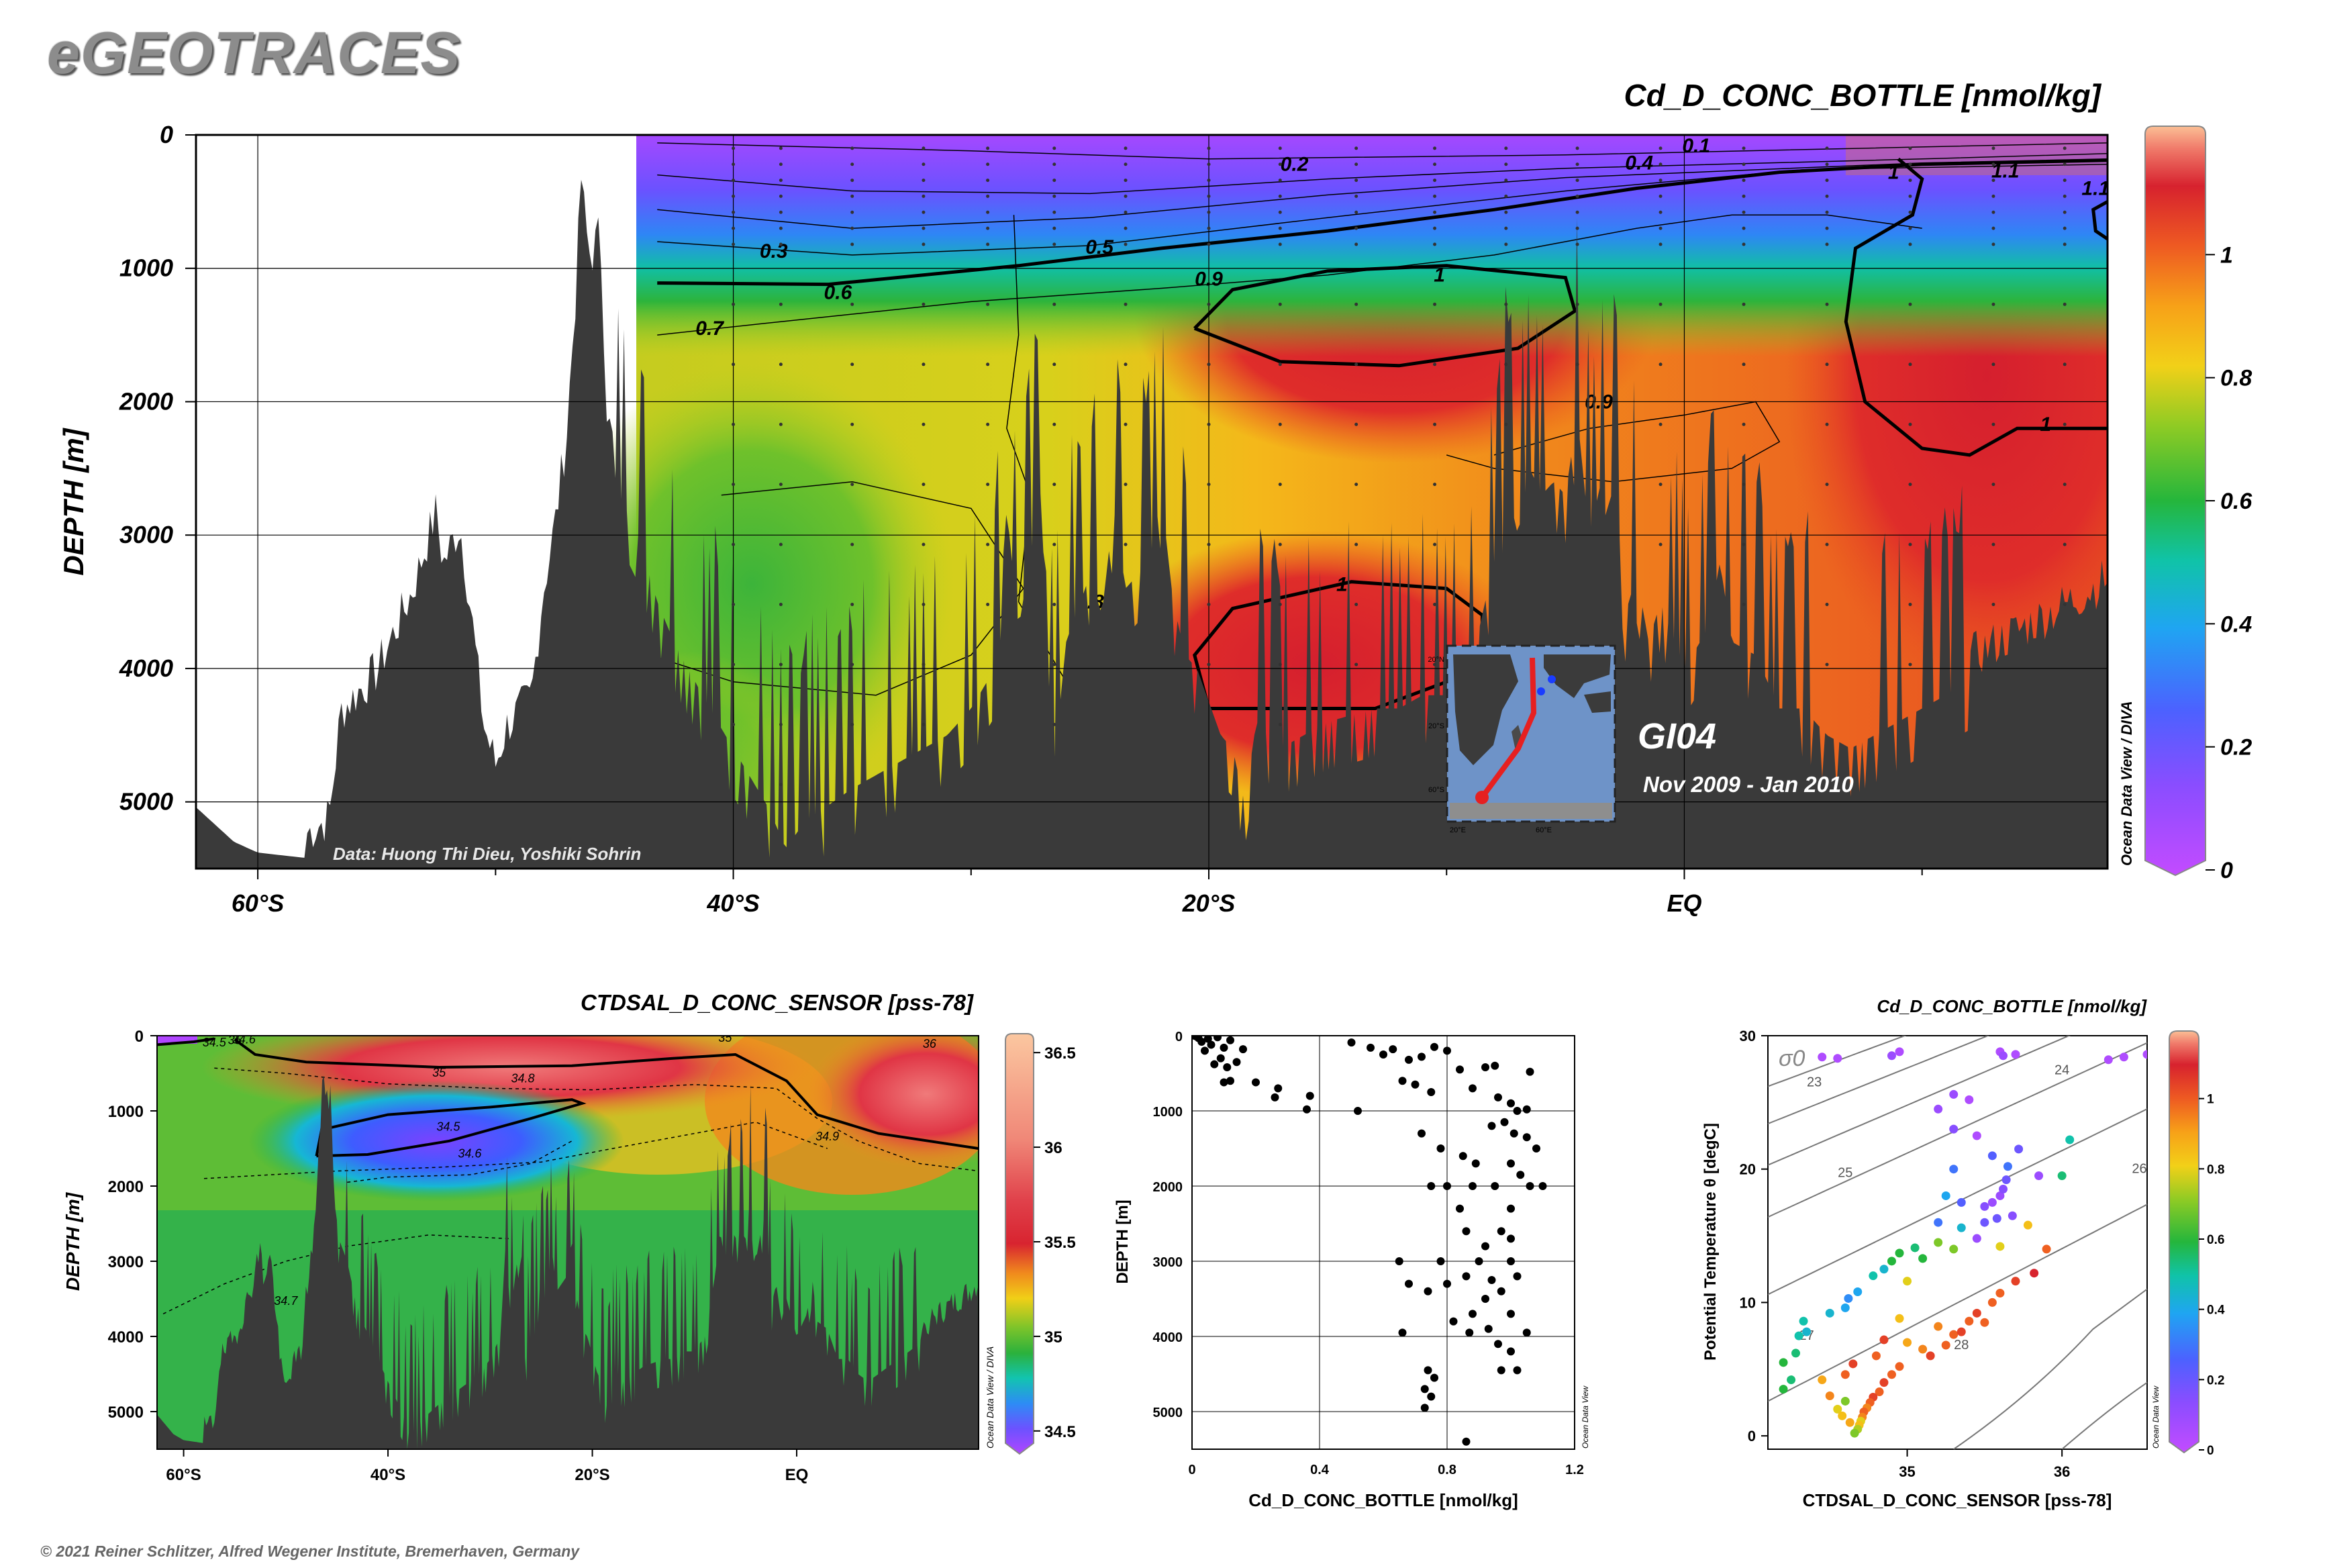 This screenshot has width=2327, height=1568. I want to click on sal-contour-label: 34.6, so click(470, 1154).